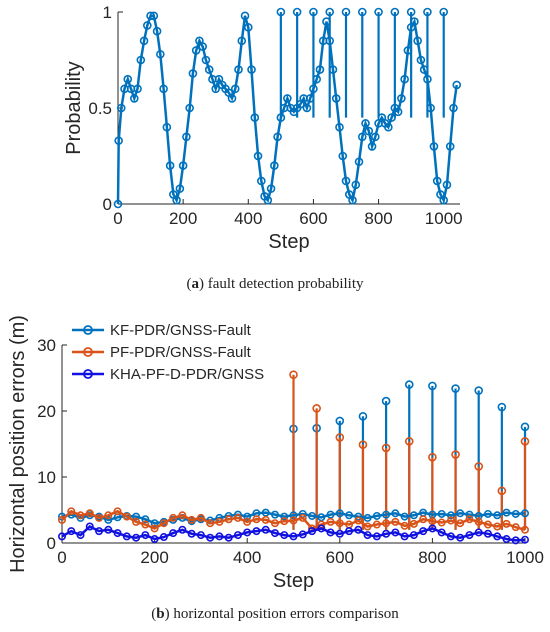 This screenshot has height=632, width=550. I want to click on x-tick-label: 200, so click(154, 557).